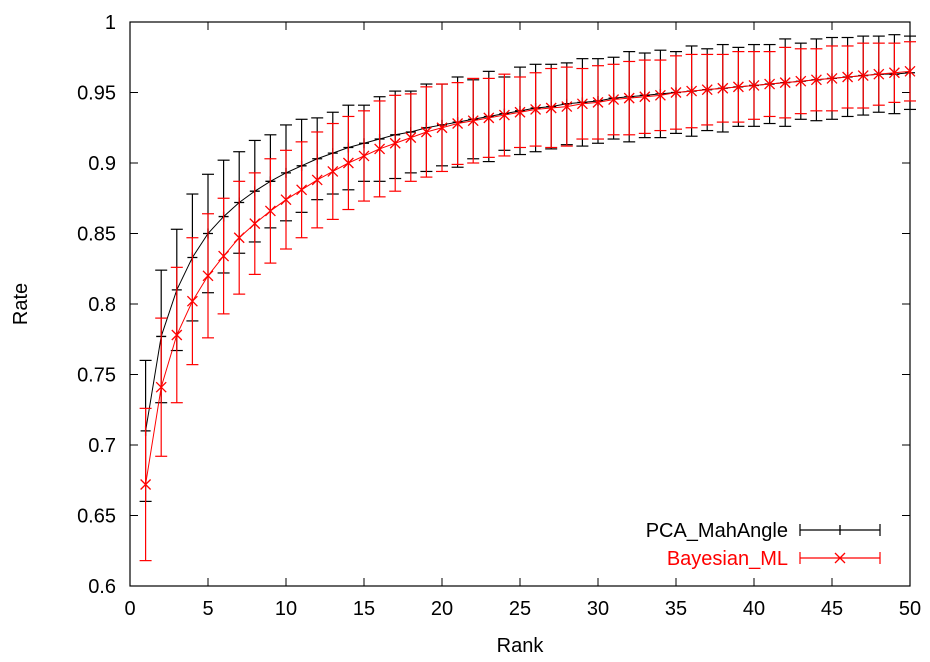 The image size is (930, 662). Describe the element at coordinates (207, 609) in the screenshot. I see `x-tick-label: 5` at that location.